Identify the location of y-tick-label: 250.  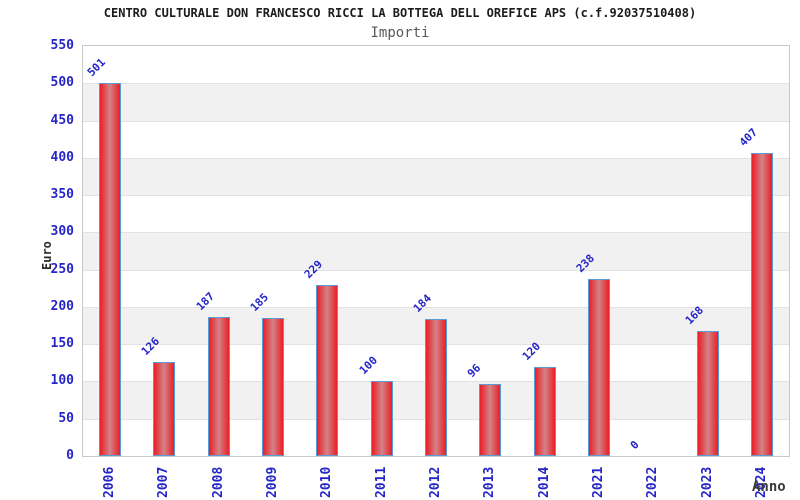
(62, 269).